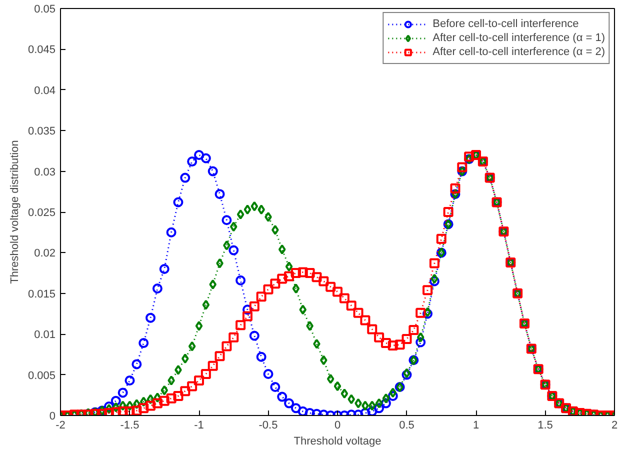 The image size is (628, 455). I want to click on x-tick-label: -0.5, so click(268, 426).